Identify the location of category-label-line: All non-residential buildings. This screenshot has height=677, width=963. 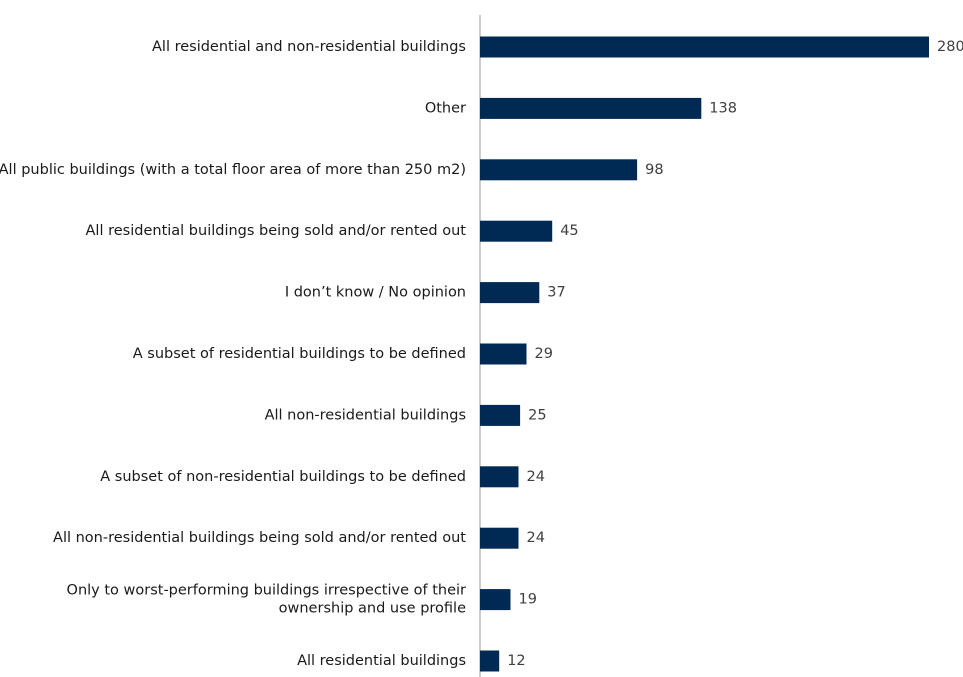
(365, 415).